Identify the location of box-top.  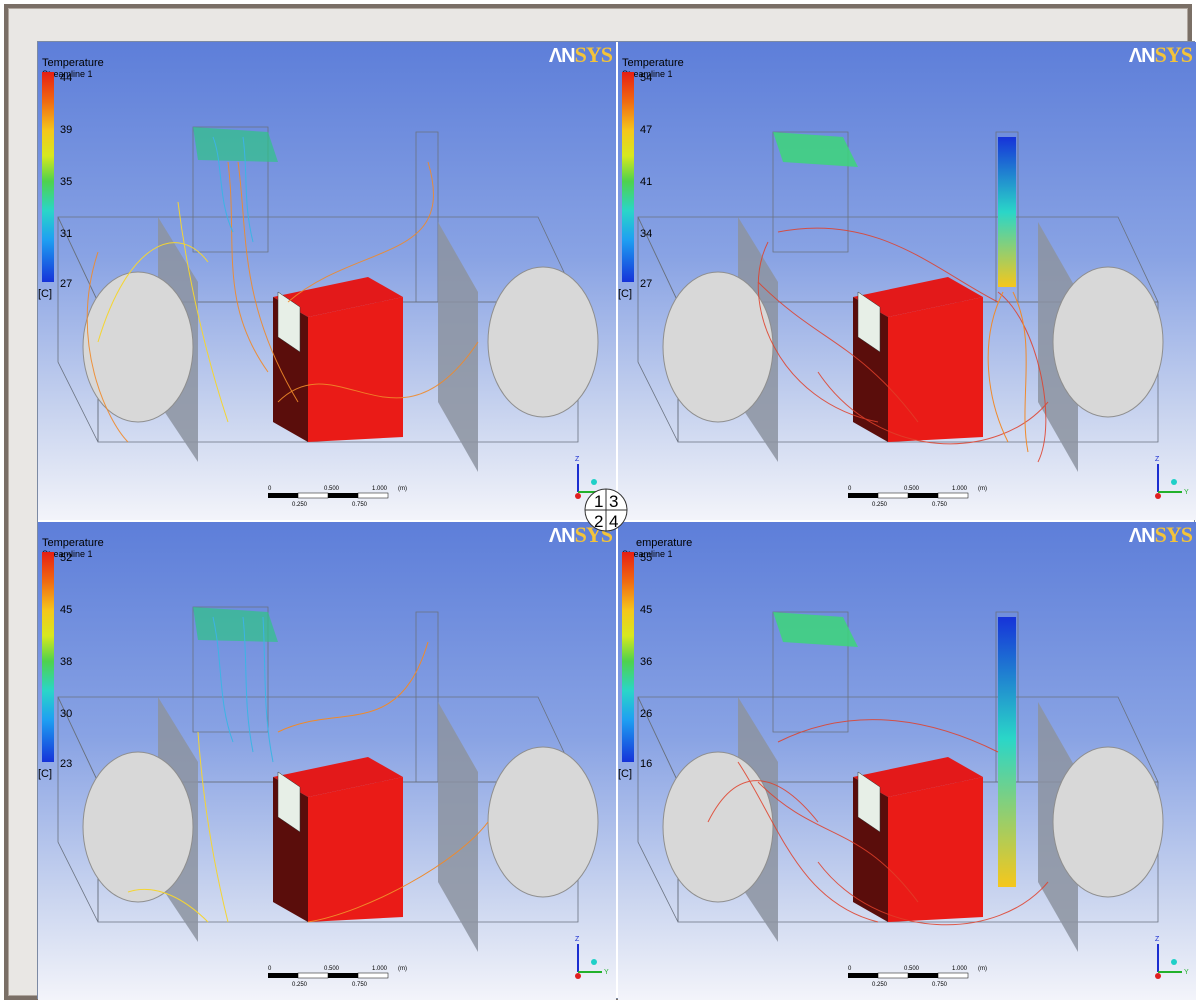
(338, 297).